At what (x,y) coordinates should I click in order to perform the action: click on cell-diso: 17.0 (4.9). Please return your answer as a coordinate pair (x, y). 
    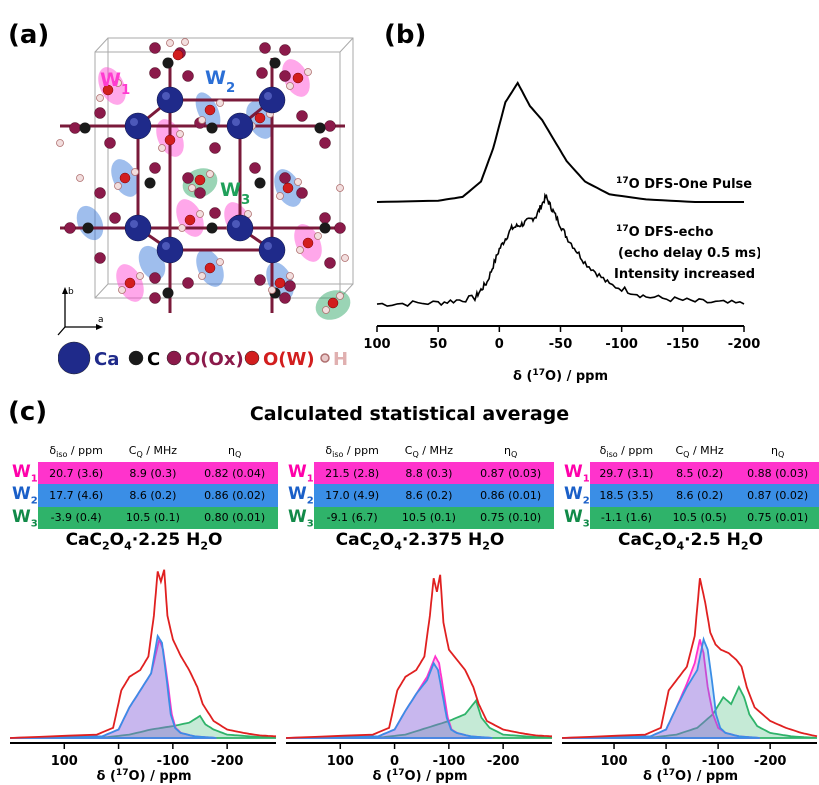
    Looking at the image, I should click on (352, 496).